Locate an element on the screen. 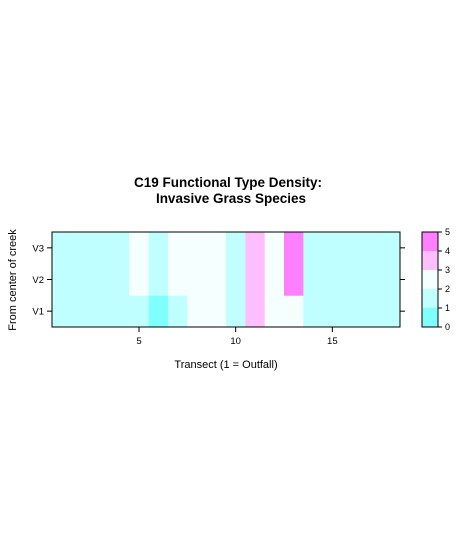  x-tick-label: 5 is located at coordinates (138, 341).